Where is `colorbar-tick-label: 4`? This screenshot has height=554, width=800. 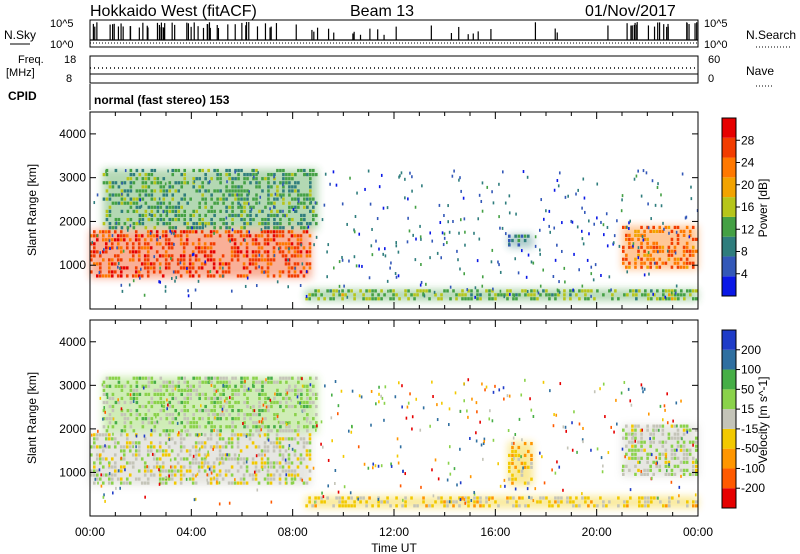 colorbar-tick-label: 4 is located at coordinates (744, 274).